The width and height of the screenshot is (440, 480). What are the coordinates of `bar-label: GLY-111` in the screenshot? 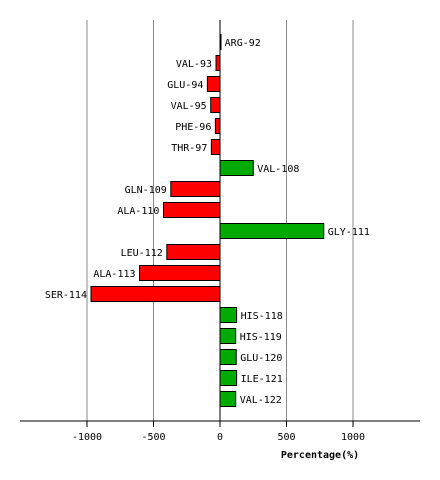 It's located at (349, 232).